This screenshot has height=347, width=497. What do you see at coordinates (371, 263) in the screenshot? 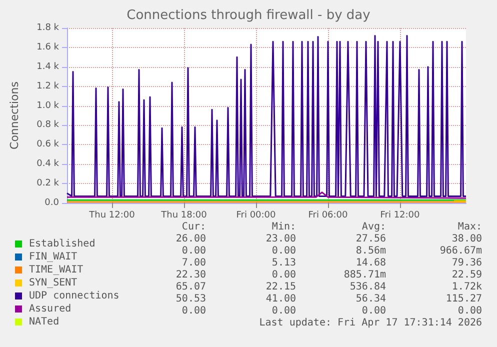
I see `text: 14.68` at bounding box center [371, 263].